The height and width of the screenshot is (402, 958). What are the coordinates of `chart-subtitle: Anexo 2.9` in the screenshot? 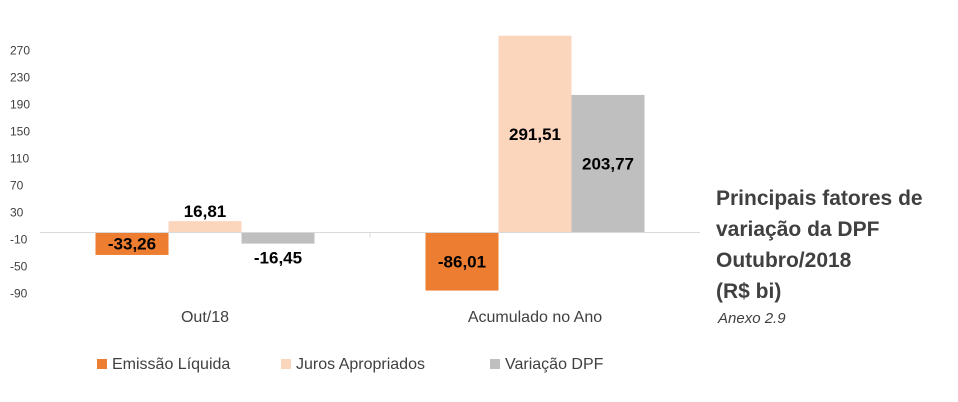 It's located at (752, 318).